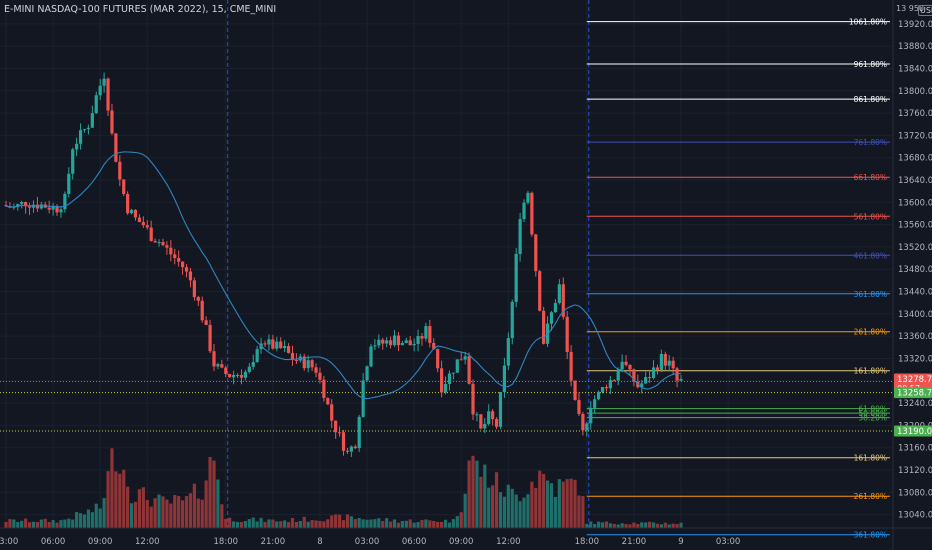 Image resolution: width=932 pixels, height=550 pixels. Describe the element at coordinates (915, 516) in the screenshot. I see `price-tick-label: 13040.00` at that location.